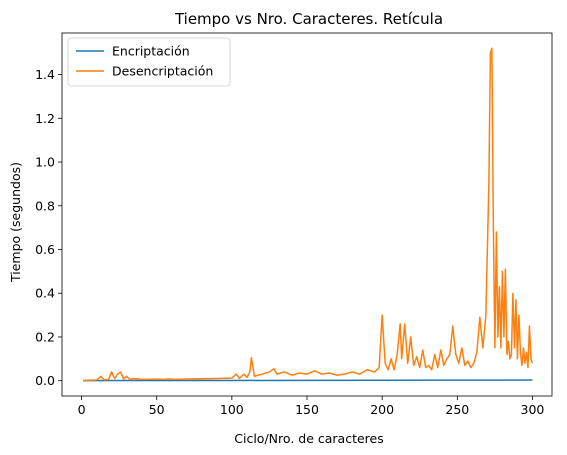 The height and width of the screenshot is (455, 567). I want to click on legend: Encriptación Desencriptación, so click(149, 62).